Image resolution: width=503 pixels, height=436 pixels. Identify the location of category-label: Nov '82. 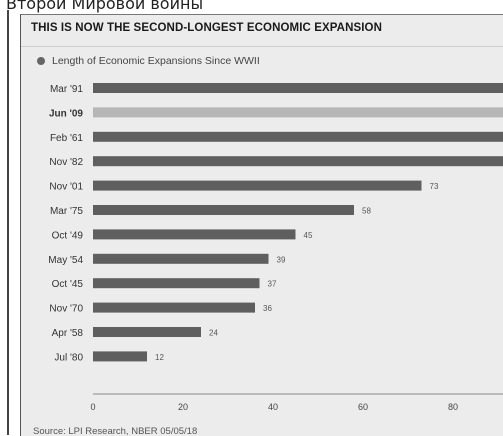
(66, 162).